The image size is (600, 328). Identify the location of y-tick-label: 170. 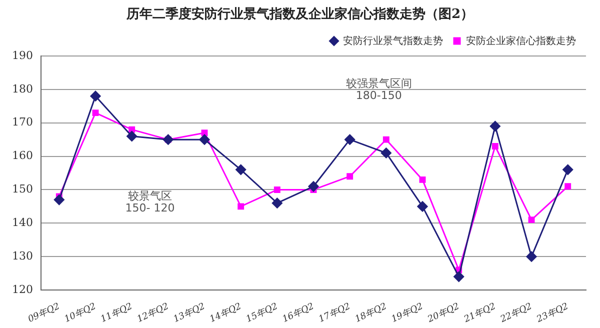
(22, 122).